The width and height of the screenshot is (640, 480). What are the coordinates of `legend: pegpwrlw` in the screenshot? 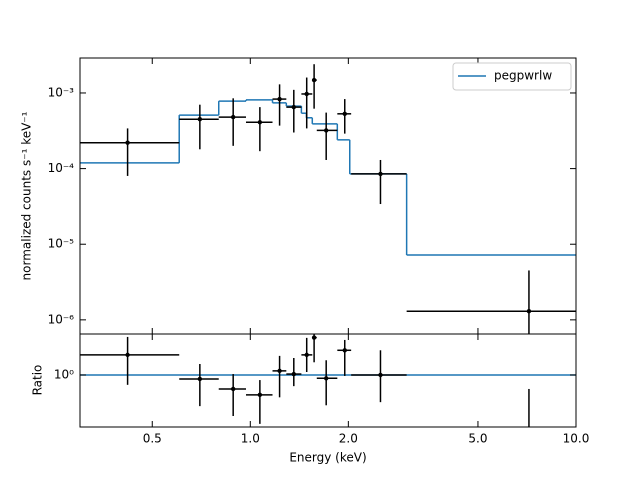 It's located at (512, 76).